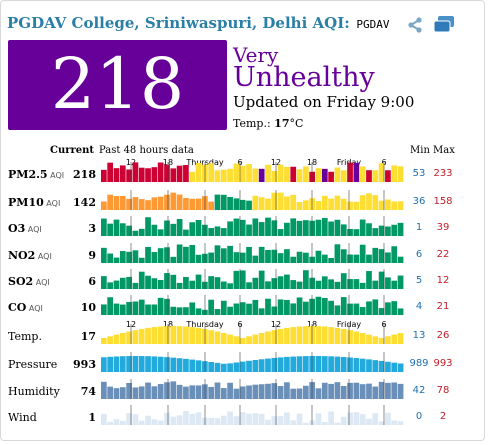 Image resolution: width=491 pixels, height=445 pixels. Describe the element at coordinates (419, 363) in the screenshot. I see `row-min-value: 989` at that location.